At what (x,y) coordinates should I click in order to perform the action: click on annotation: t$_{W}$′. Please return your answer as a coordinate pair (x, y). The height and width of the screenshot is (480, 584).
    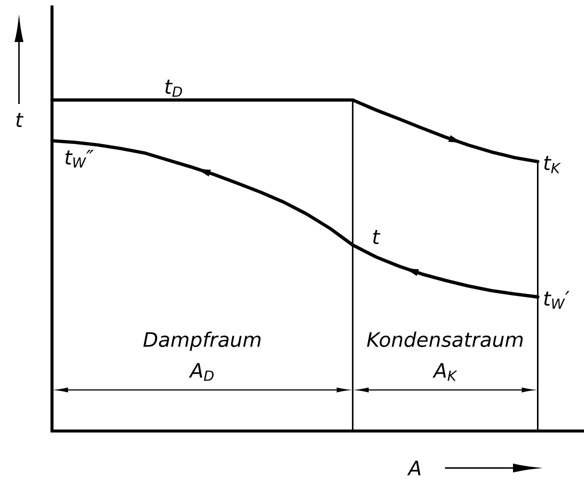
    Looking at the image, I should click on (557, 300).